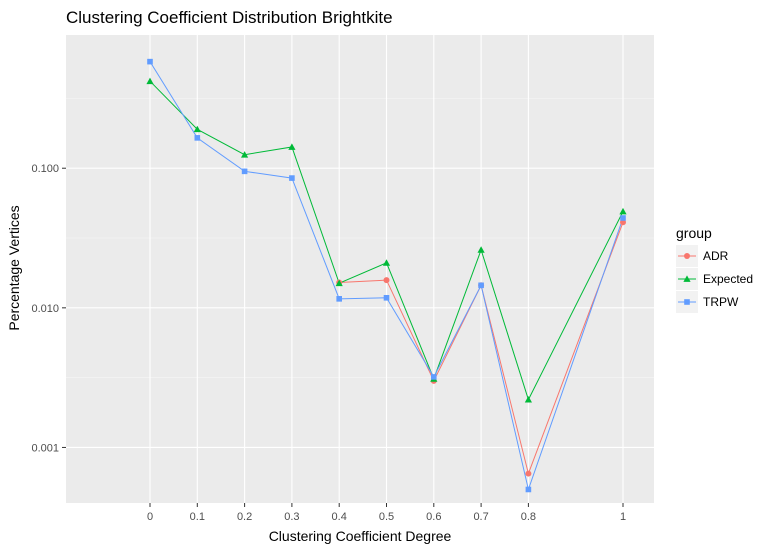  Describe the element at coordinates (721, 302) in the screenshot. I see `legend-label-trpw: TRPW` at that location.